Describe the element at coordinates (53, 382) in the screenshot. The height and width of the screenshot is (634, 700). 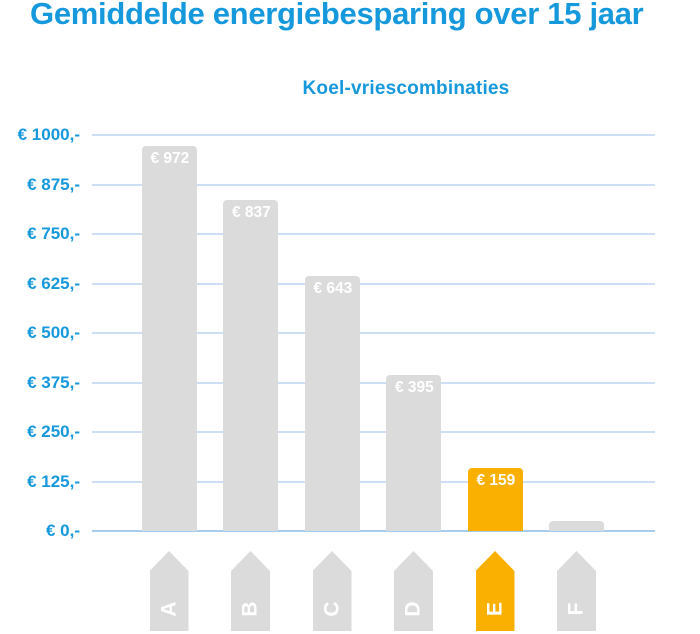
I see `y-axis-tick-label: € 375,-` at that location.